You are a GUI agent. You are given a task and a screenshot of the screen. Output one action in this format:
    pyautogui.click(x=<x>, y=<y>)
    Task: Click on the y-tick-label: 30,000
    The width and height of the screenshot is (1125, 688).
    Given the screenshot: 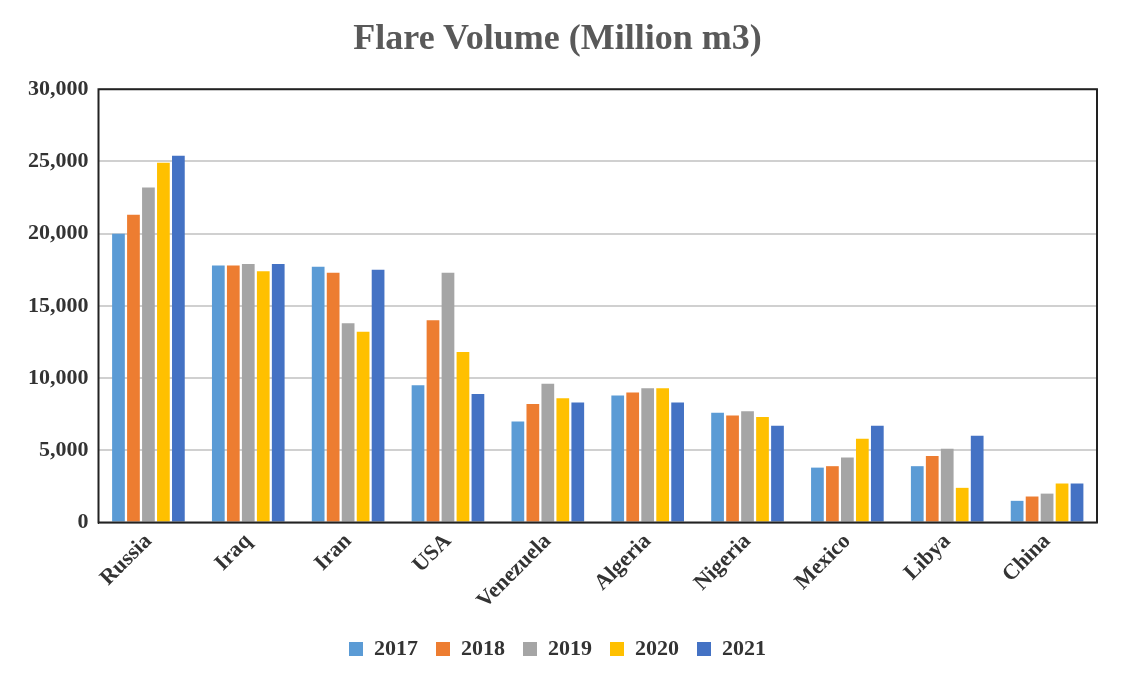 What is the action you would take?
    pyautogui.click(x=58, y=87)
    